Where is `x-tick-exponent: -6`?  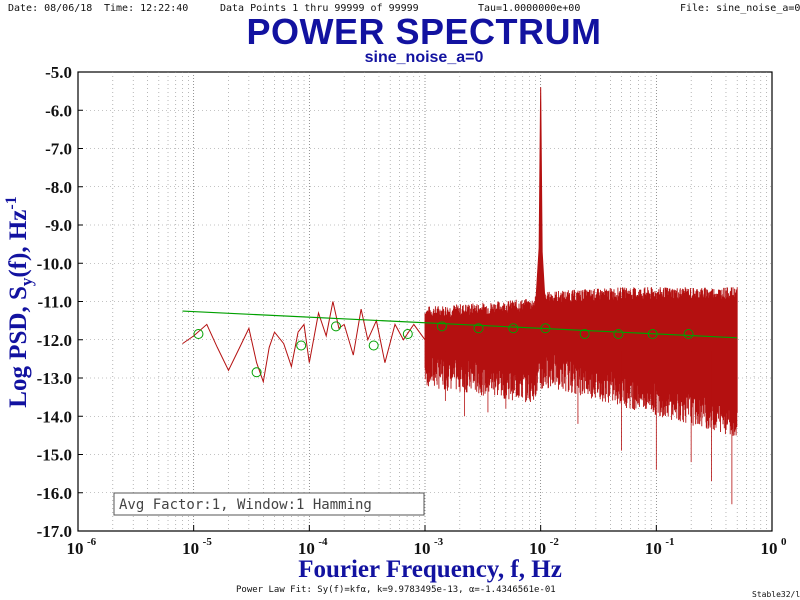
x-tick-exponent: -6 is located at coordinates (92, 542).